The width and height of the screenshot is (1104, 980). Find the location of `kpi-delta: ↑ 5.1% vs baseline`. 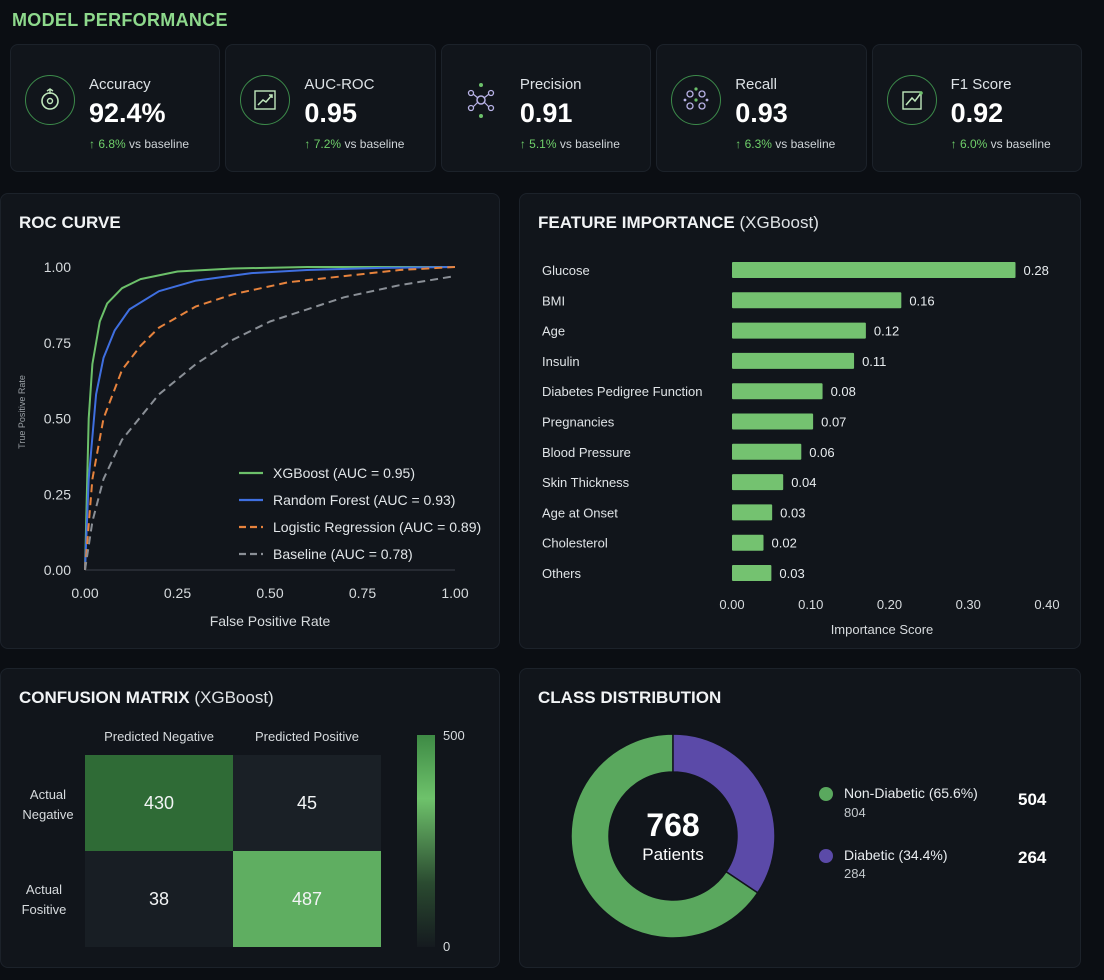

kpi-delta: ↑ 5.1% vs baseline is located at coordinates (569, 144).